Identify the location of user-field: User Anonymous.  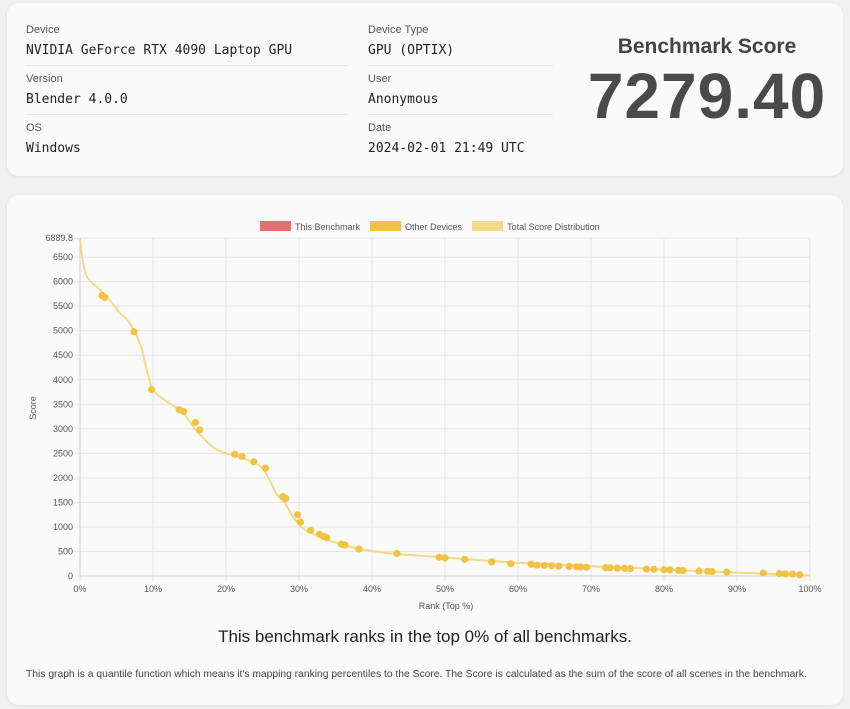
(528, 90).